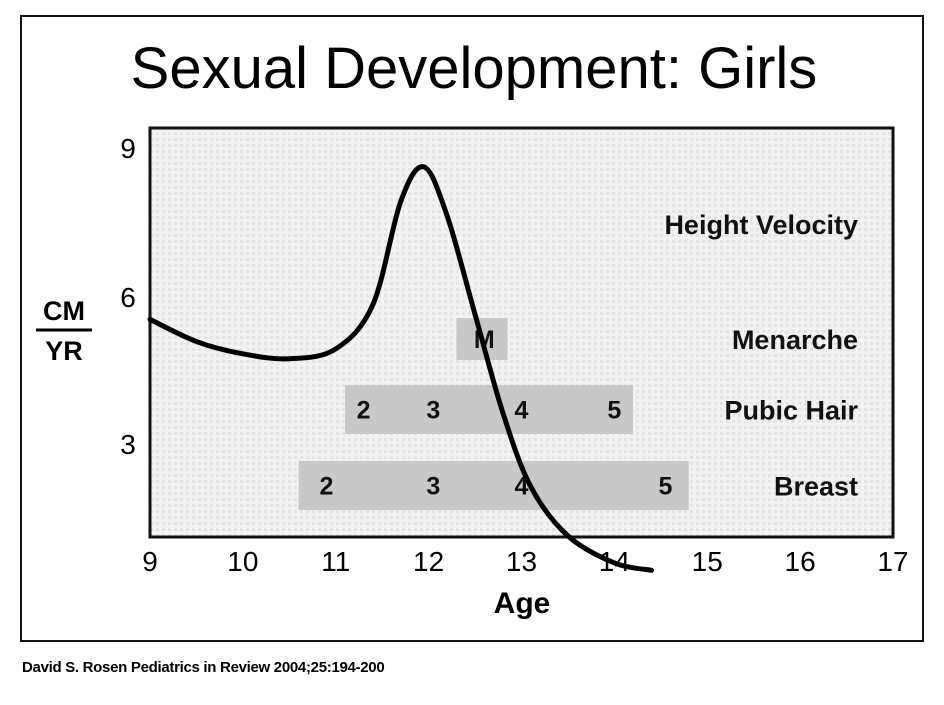 This screenshot has height=705, width=944. What do you see at coordinates (64, 351) in the screenshot?
I see `y-axis-label-denominator: YR` at bounding box center [64, 351].